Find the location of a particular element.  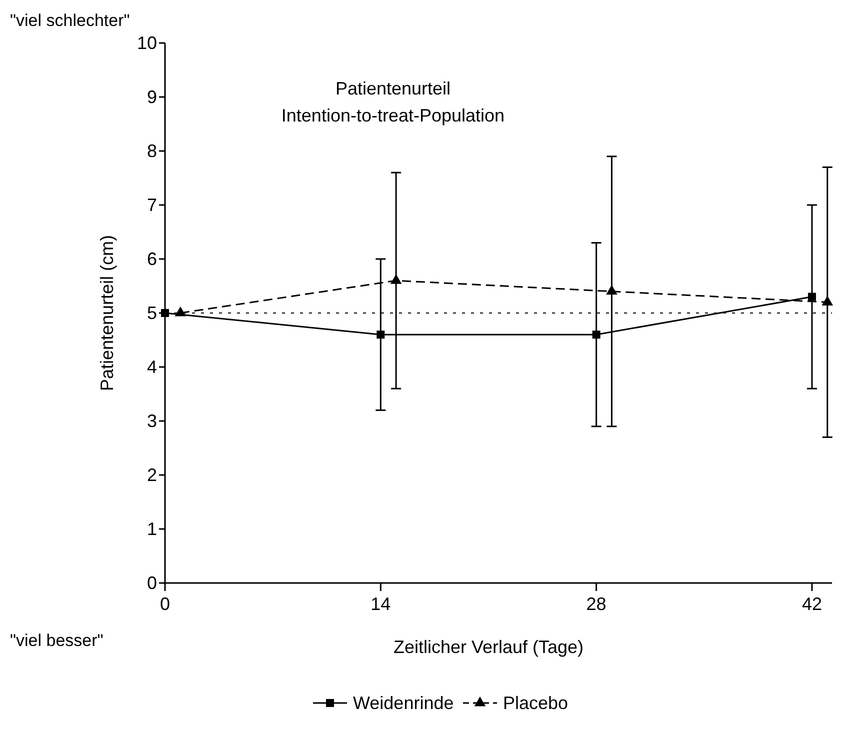

x-axis-title: Zeitlicher Verlauf (Tage) is located at coordinates (488, 647).